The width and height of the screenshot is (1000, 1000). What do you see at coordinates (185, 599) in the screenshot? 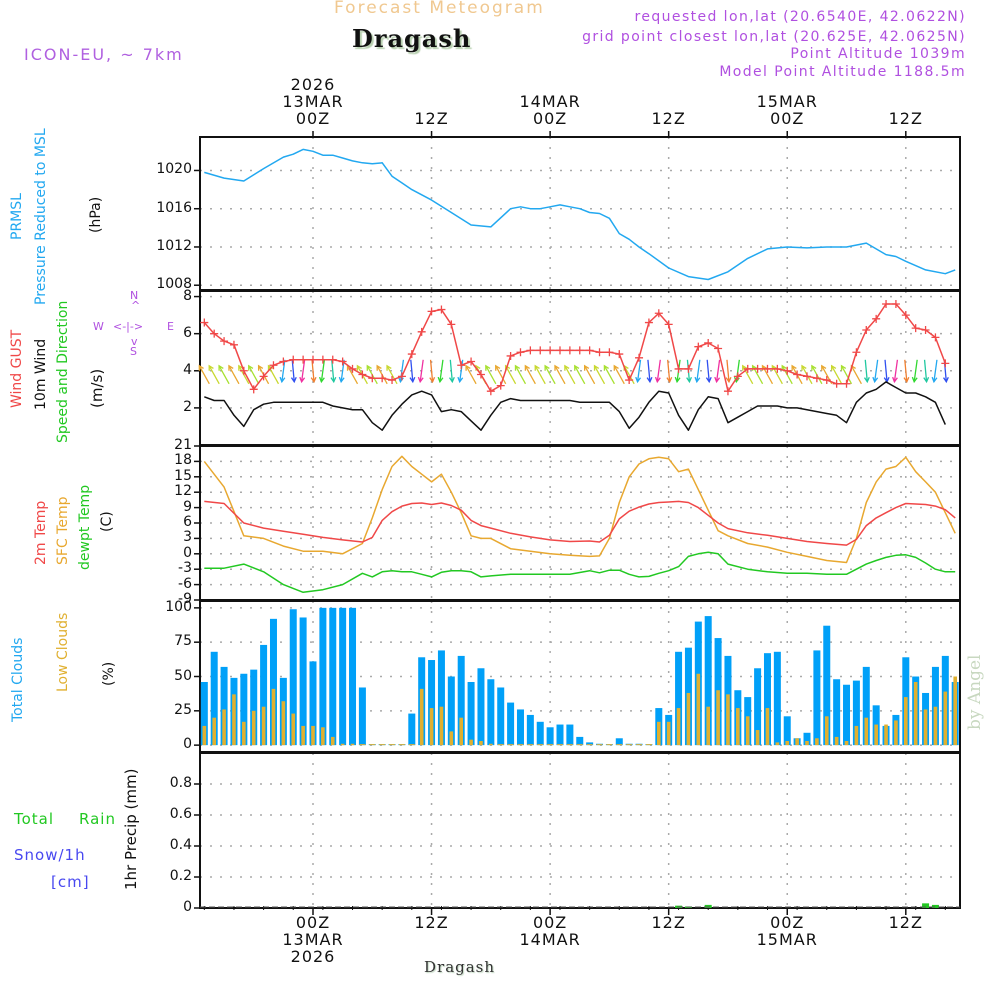
I see `y-tick-label: -9` at bounding box center [185, 599].